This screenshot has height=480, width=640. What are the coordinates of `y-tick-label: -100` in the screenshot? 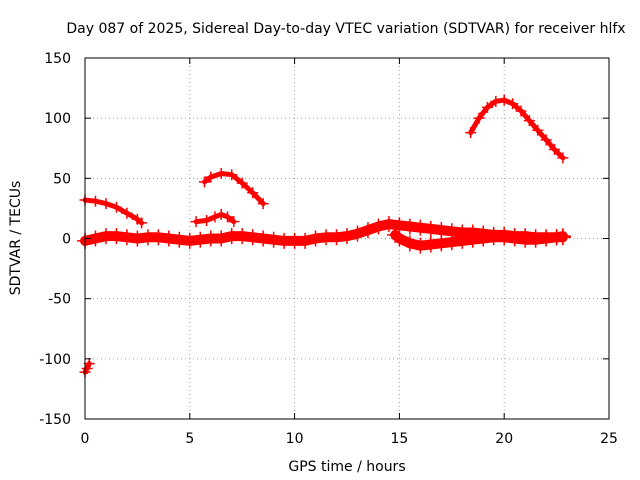 It's located at (55, 360).